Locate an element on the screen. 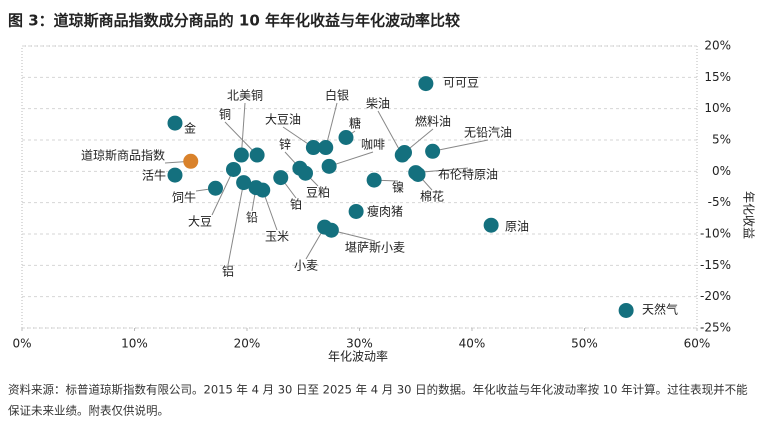 Image resolution: width=782 pixels, height=438 pixels. point-label: 瘦肉猪 is located at coordinates (385, 211).